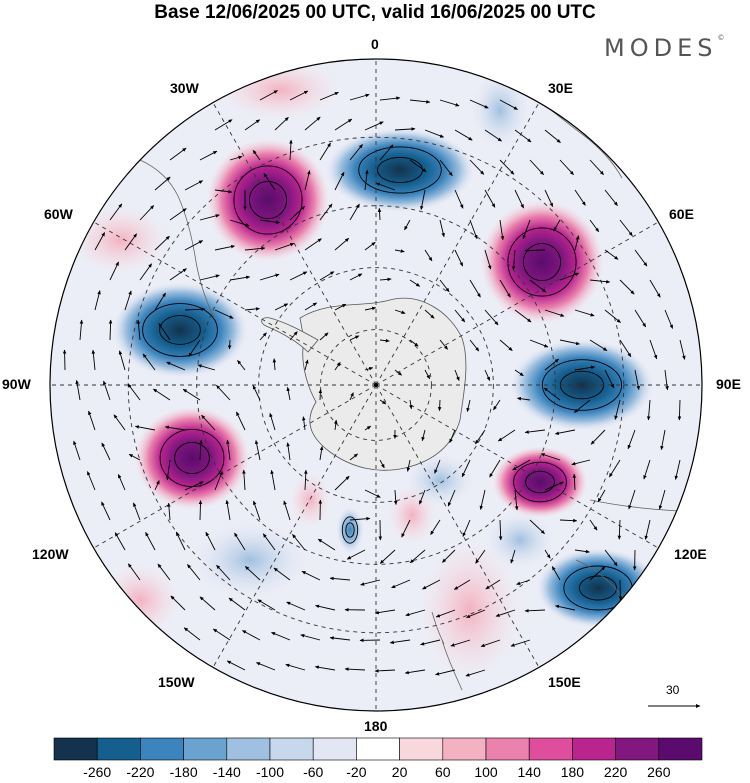 Image resolution: width=750 pixels, height=783 pixels. Describe the element at coordinates (486, 772) in the screenshot. I see `colorbar-tick-label: 100` at that location.